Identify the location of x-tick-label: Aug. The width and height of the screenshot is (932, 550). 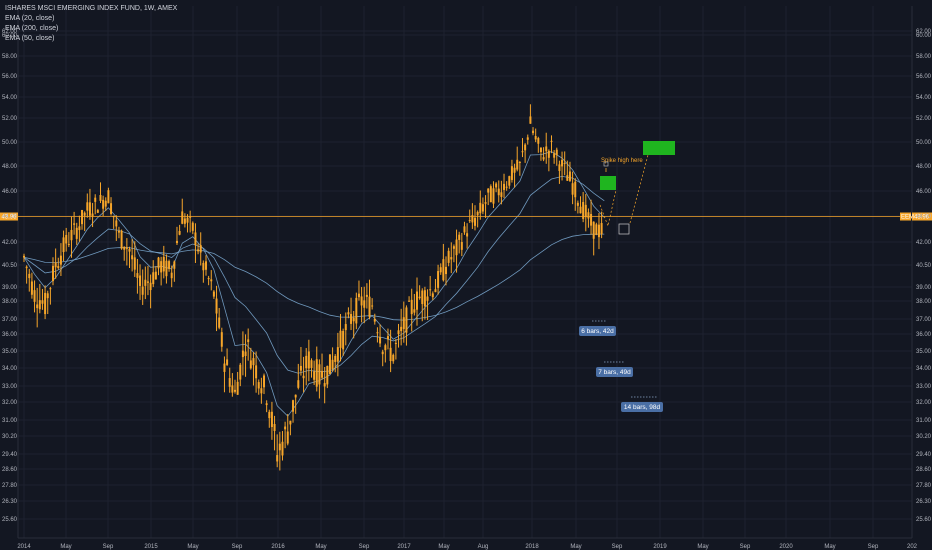
(483, 547).